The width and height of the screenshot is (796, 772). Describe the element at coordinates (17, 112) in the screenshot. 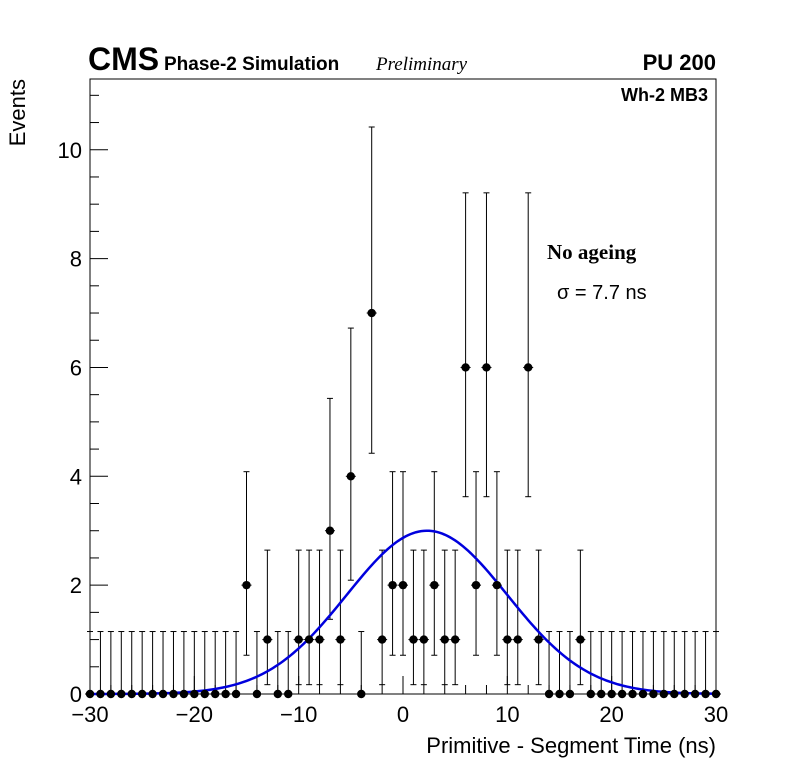

I see `y-axis-title: Events` at that location.